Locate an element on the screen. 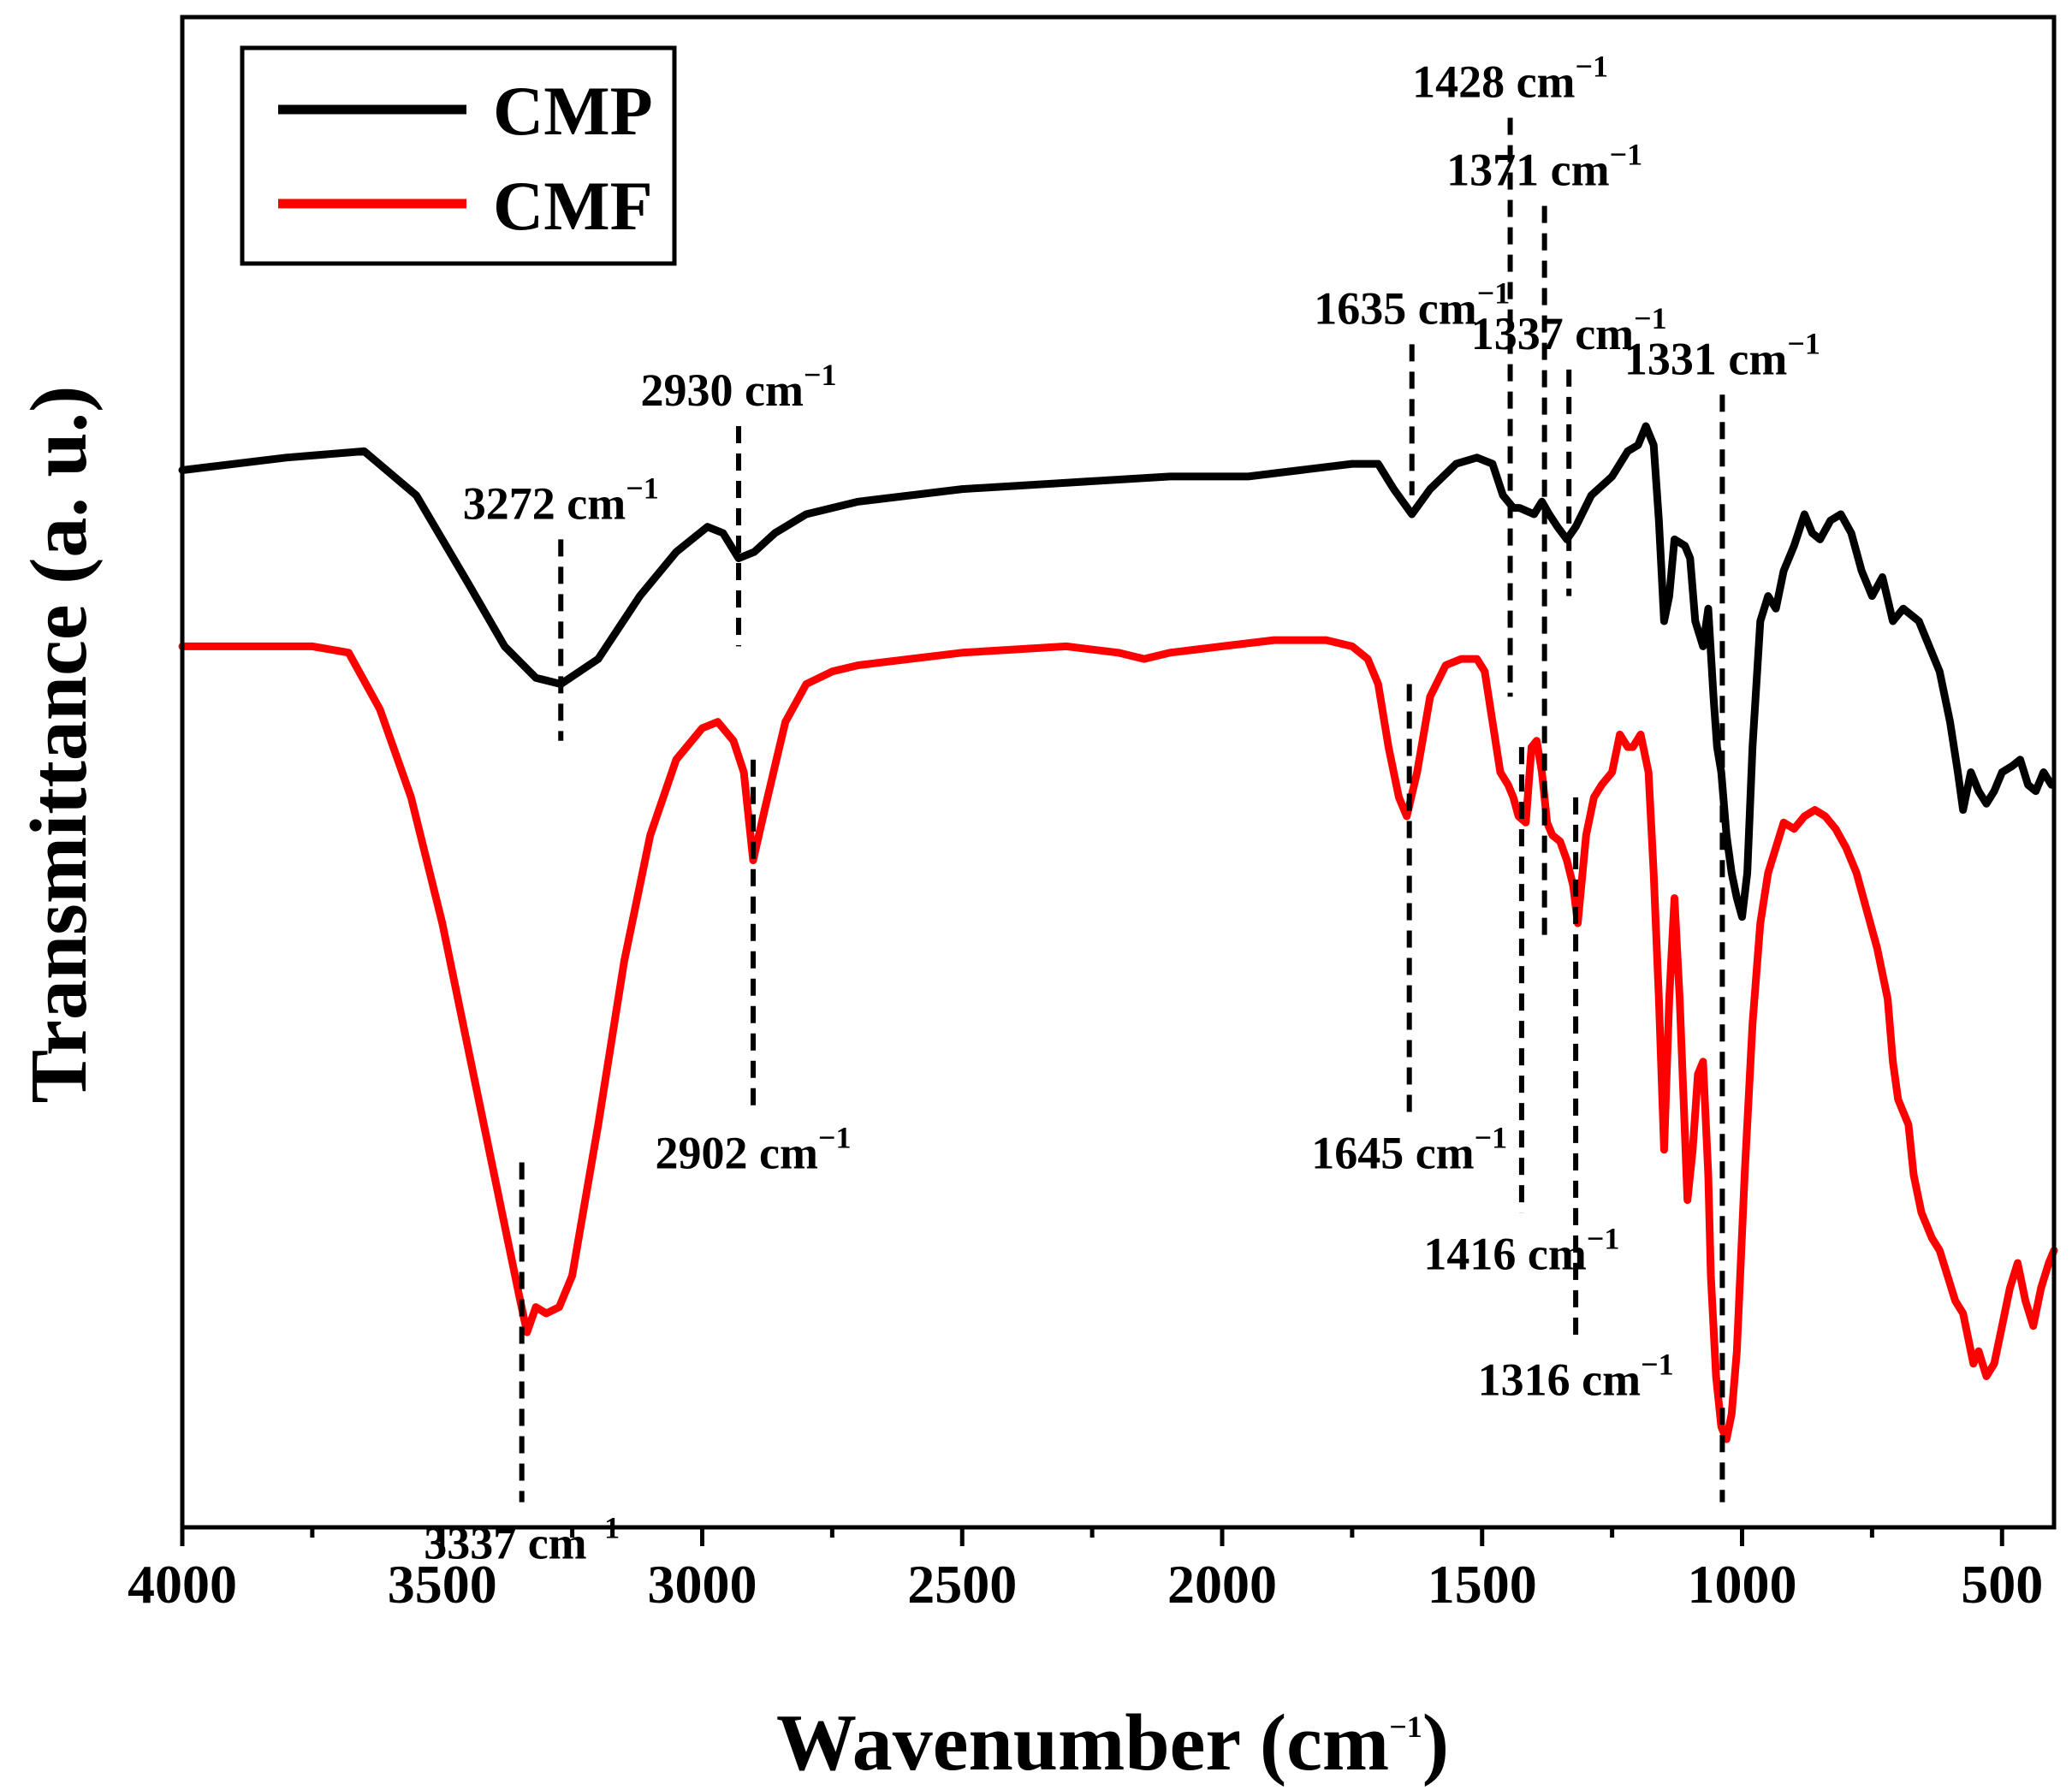 Image resolution: width=2072 pixels, height=1790 pixels. x-tick-label: 3500 is located at coordinates (443, 1584).